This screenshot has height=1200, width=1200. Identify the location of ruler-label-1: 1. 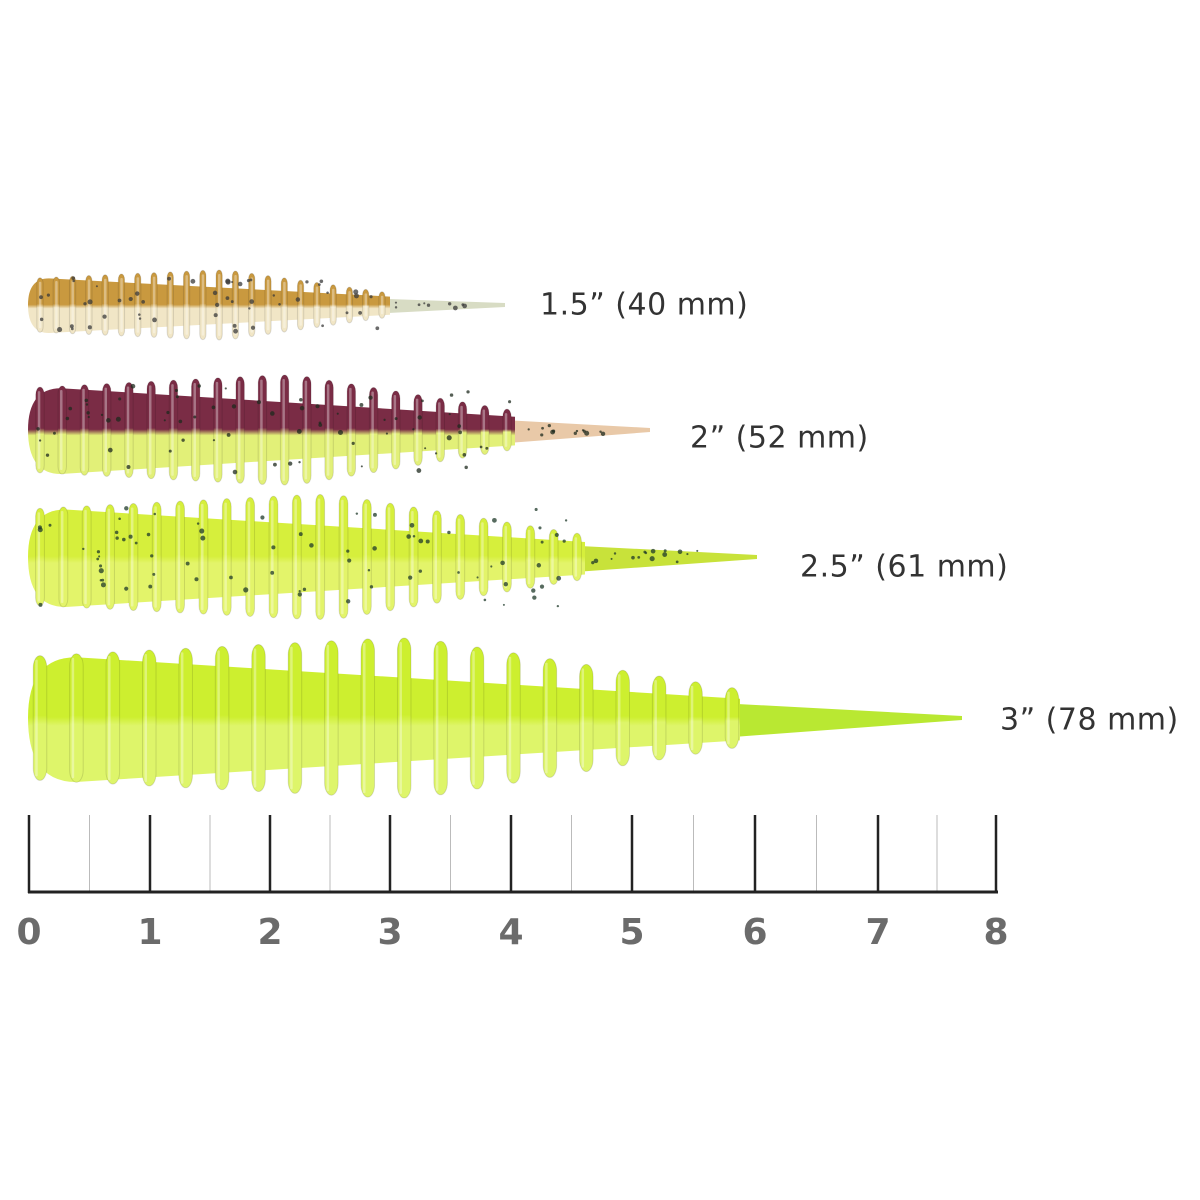
(150, 932).